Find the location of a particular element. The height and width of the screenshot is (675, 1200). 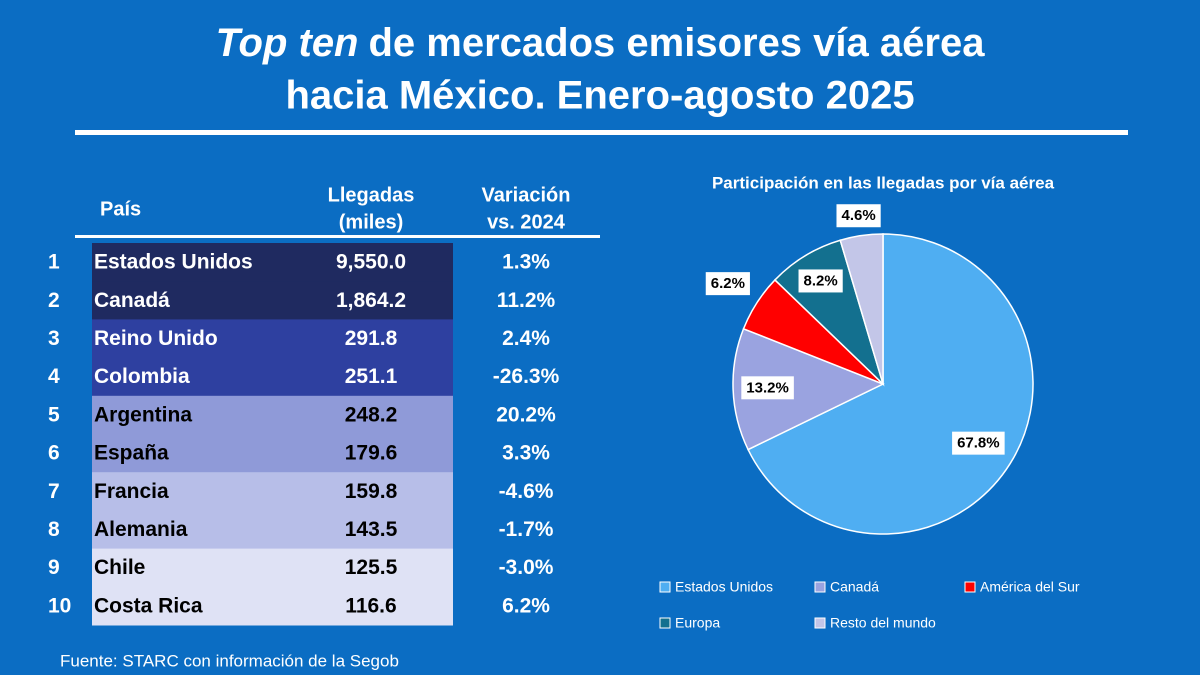

rank-cell: 3 is located at coordinates (54, 338).